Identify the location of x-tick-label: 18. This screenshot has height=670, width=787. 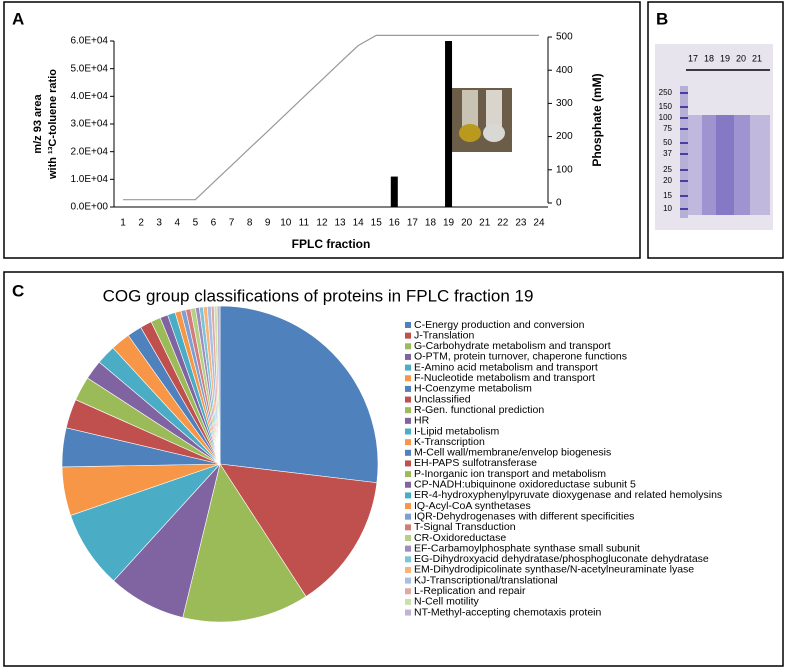
(431, 223).